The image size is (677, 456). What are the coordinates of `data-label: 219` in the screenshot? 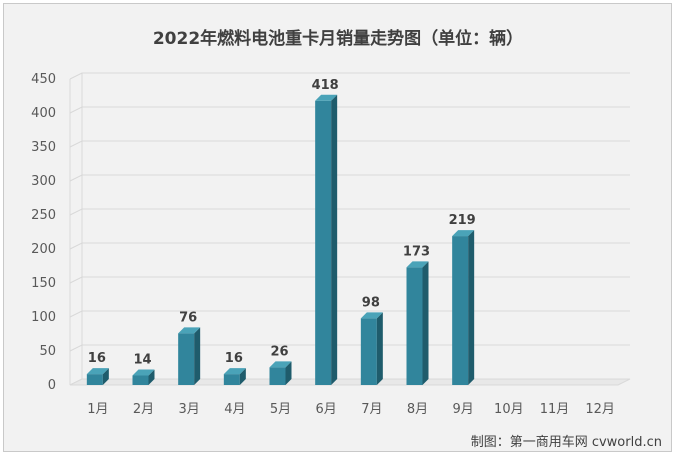 It's located at (462, 220).